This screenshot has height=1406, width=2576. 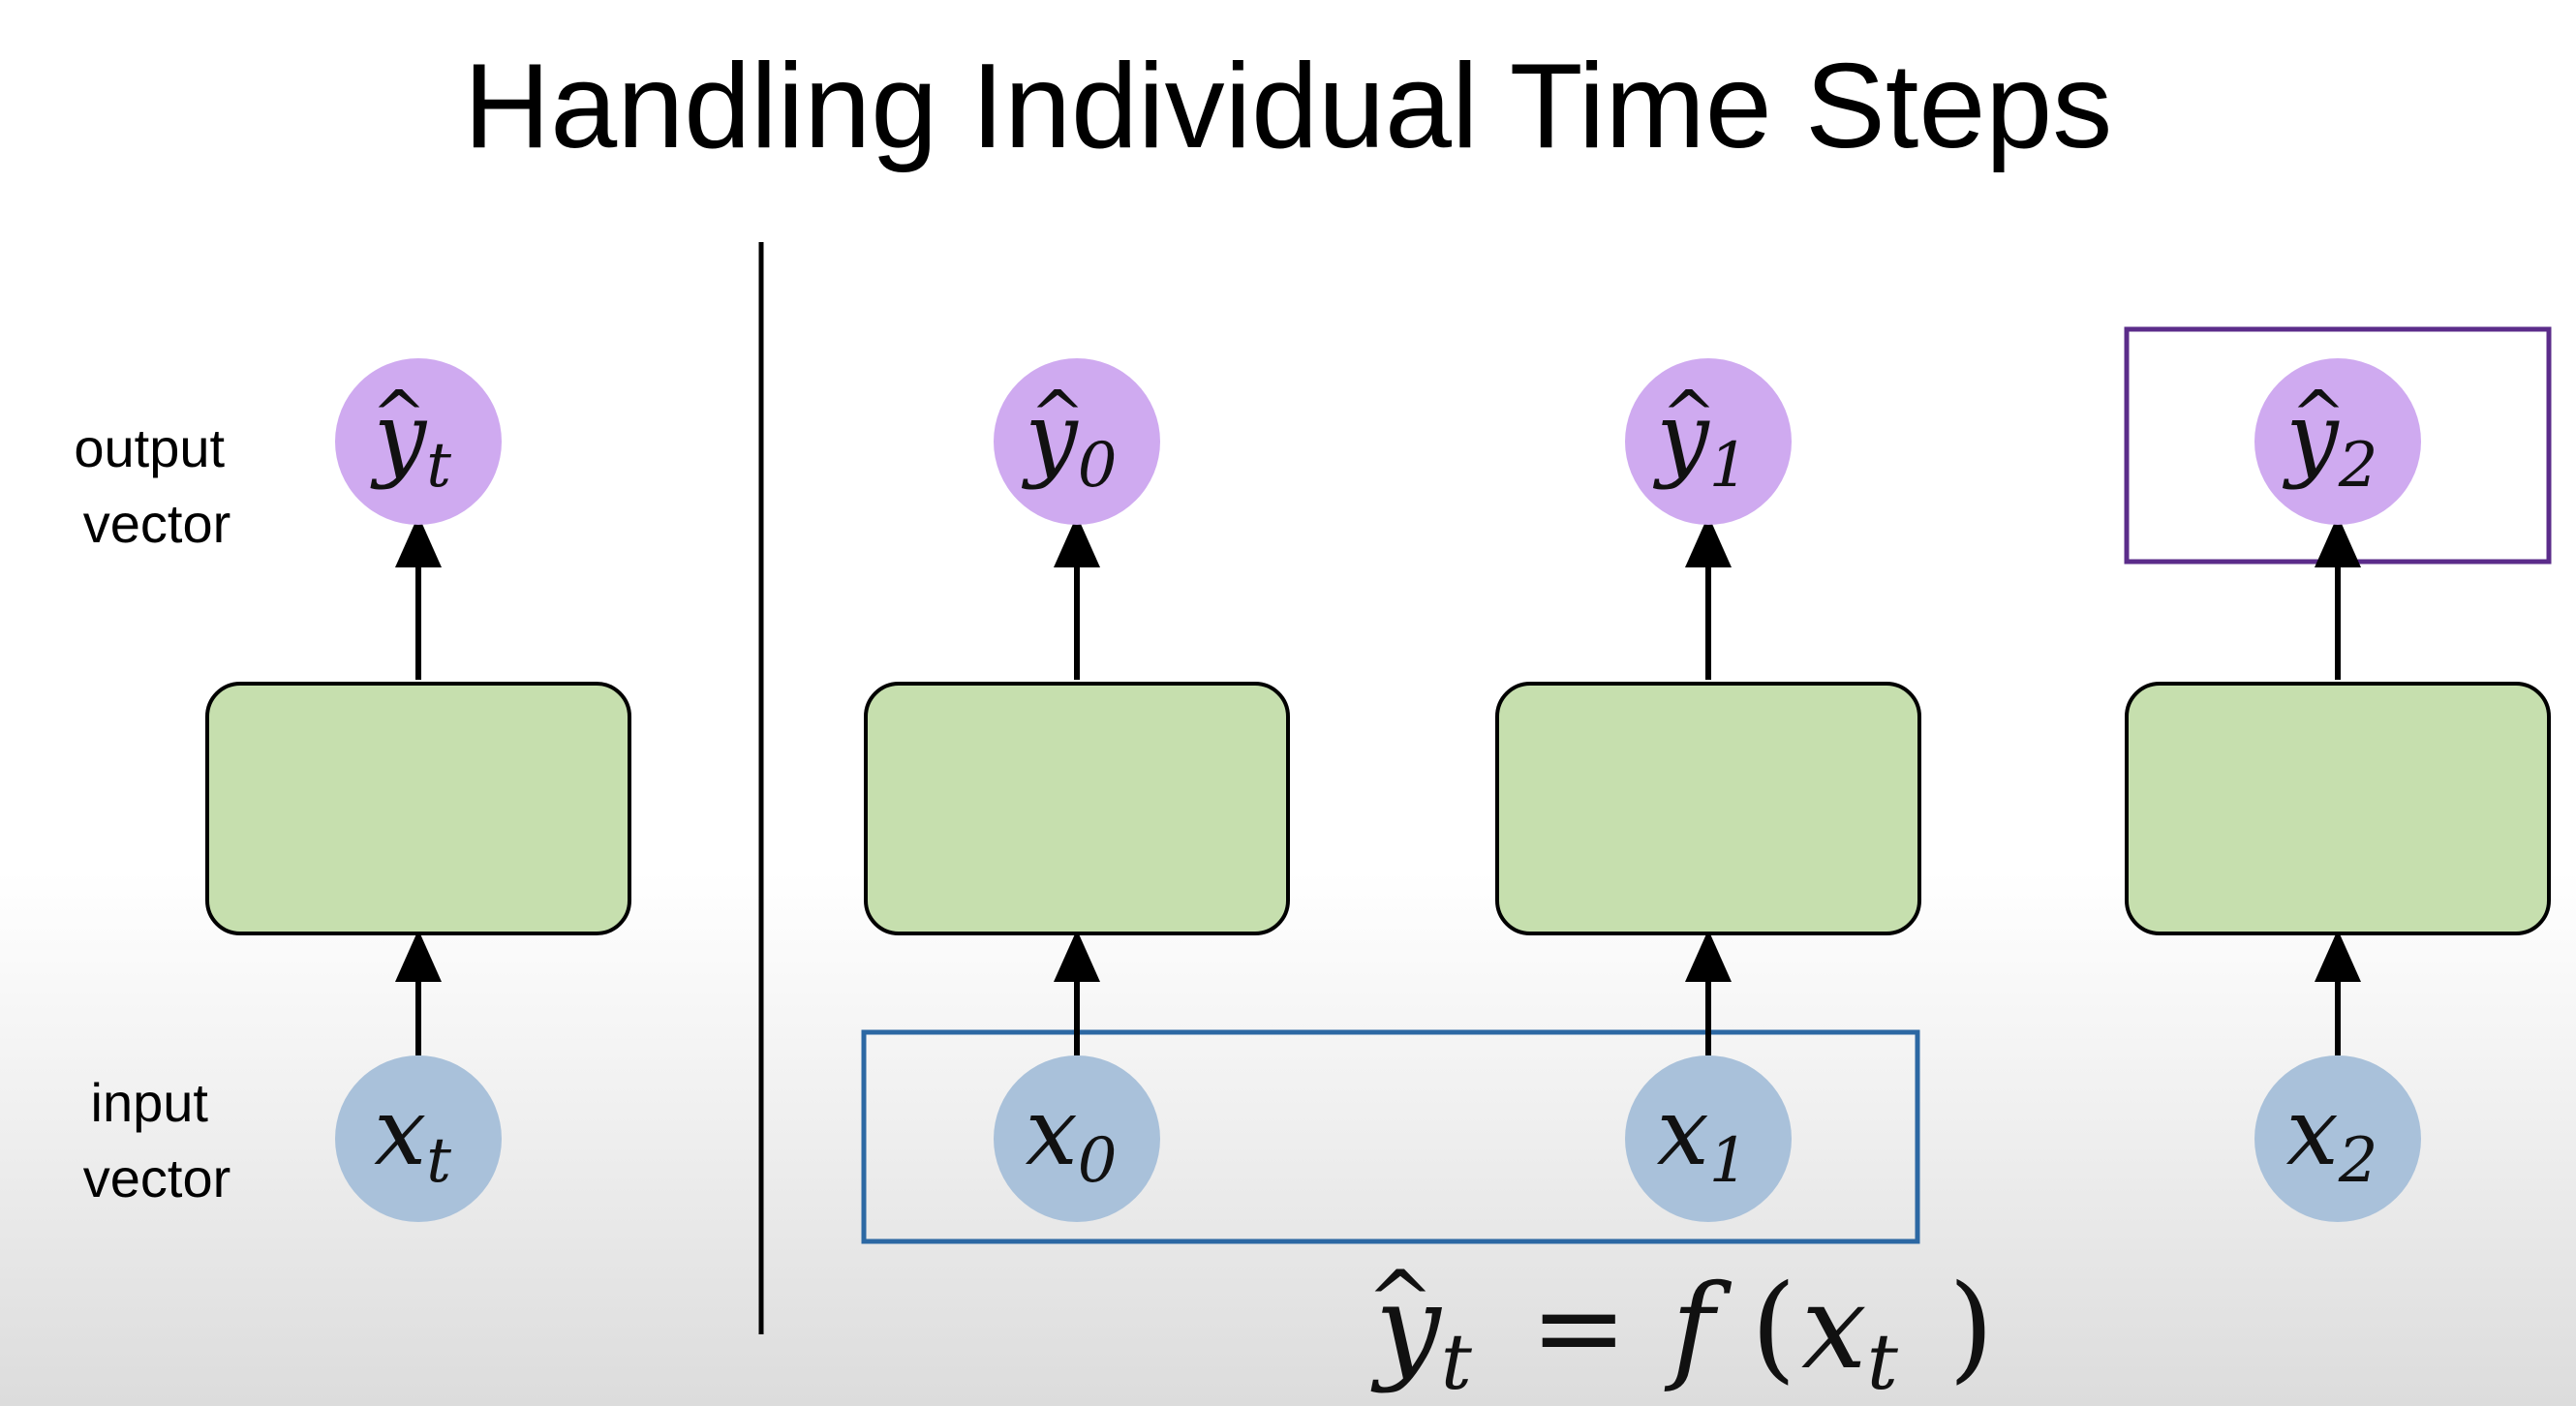 I want to click on output-symbol: y0, so click(x=1070, y=442).